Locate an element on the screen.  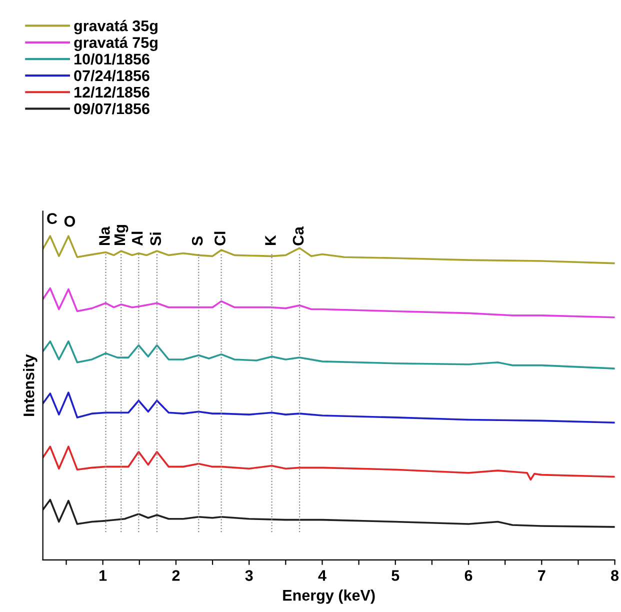
legend-label: 07/24/1856 is located at coordinates (112, 76).